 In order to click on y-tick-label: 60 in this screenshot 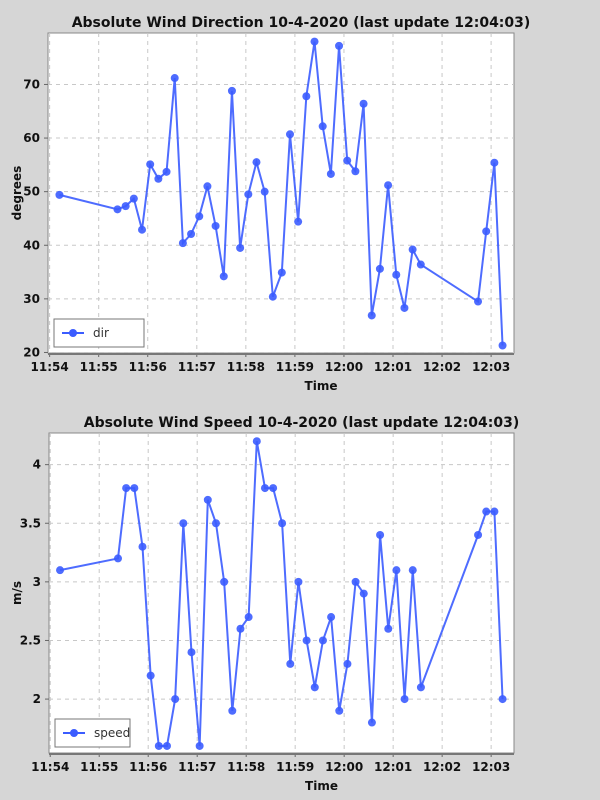, I will do `click(31, 138)`.